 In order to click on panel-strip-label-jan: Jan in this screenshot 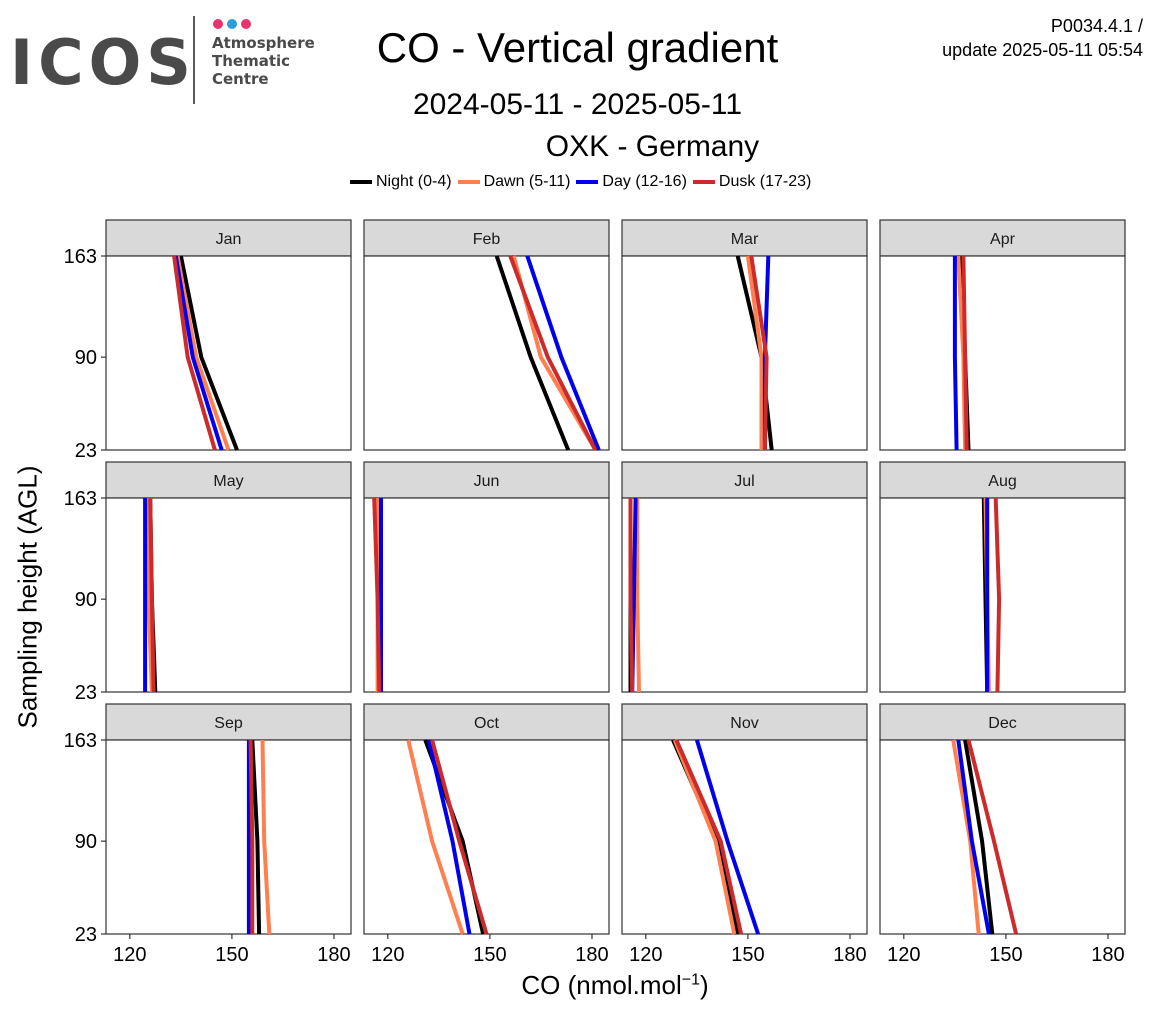, I will do `click(229, 239)`.